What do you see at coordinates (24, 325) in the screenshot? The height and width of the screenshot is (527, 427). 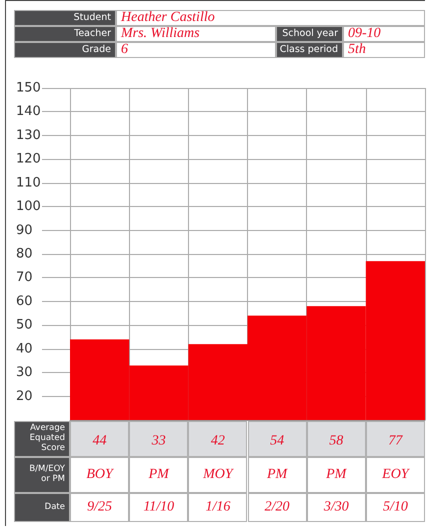 I see `y-tick-label: 50` at bounding box center [24, 325].